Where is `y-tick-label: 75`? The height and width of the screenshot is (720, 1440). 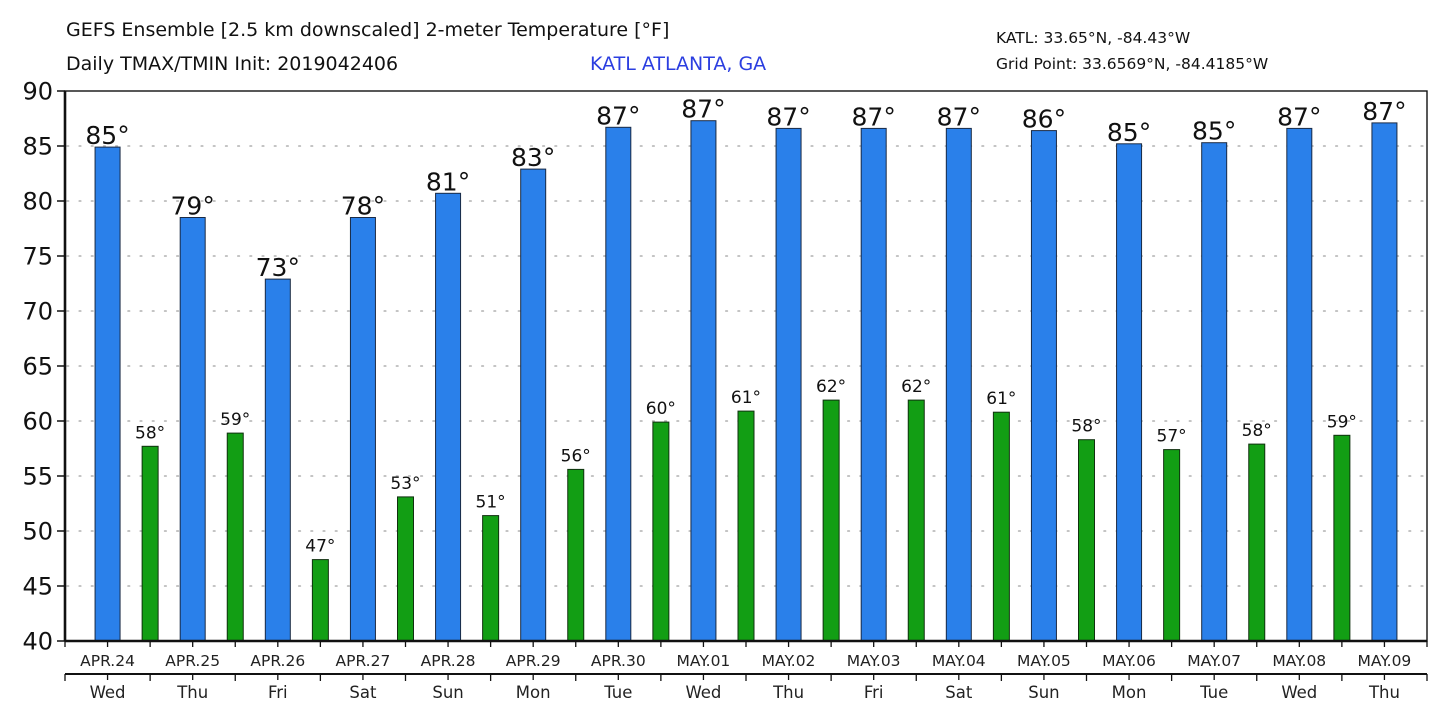
y-tick-label: 75 is located at coordinates (37, 257).